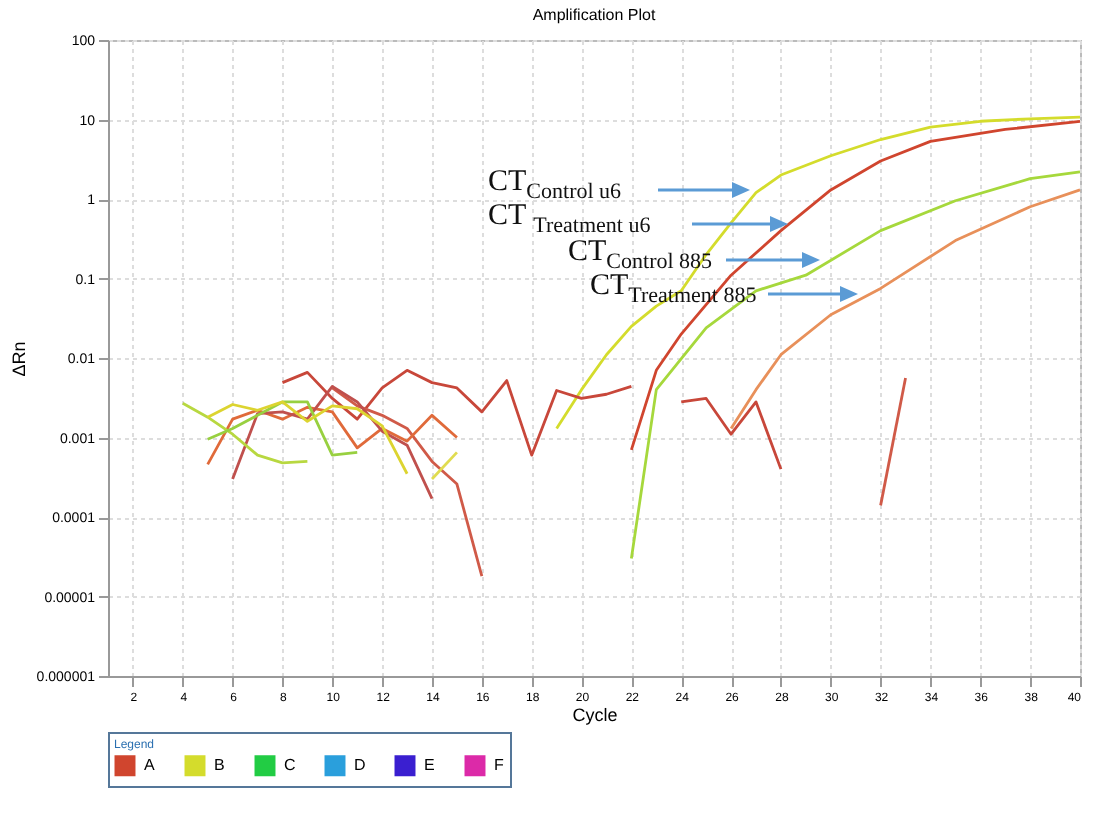  Describe the element at coordinates (290, 764) in the screenshot. I see `legend-label: C` at that location.